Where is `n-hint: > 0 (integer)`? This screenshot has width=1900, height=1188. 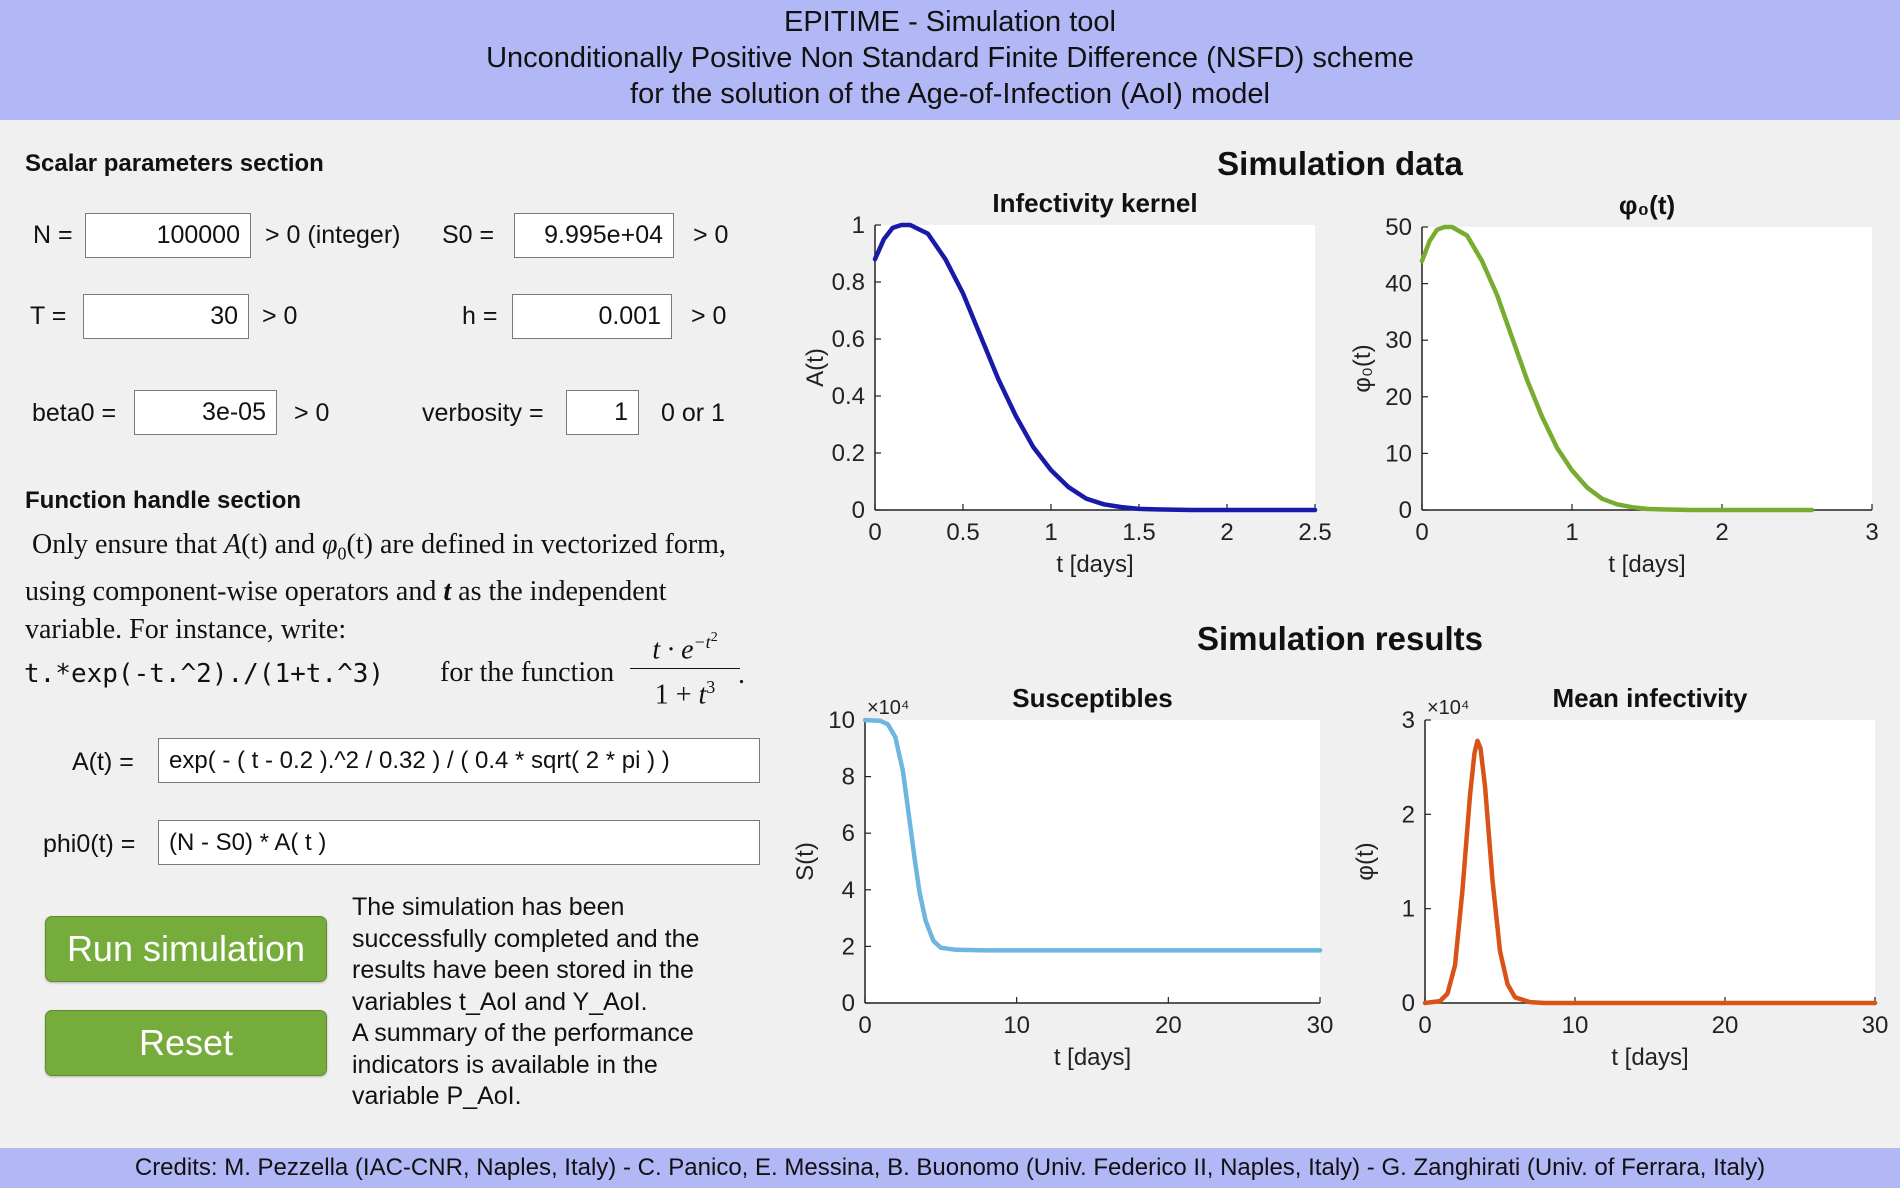 n-hint: > 0 (integer) is located at coordinates (333, 235).